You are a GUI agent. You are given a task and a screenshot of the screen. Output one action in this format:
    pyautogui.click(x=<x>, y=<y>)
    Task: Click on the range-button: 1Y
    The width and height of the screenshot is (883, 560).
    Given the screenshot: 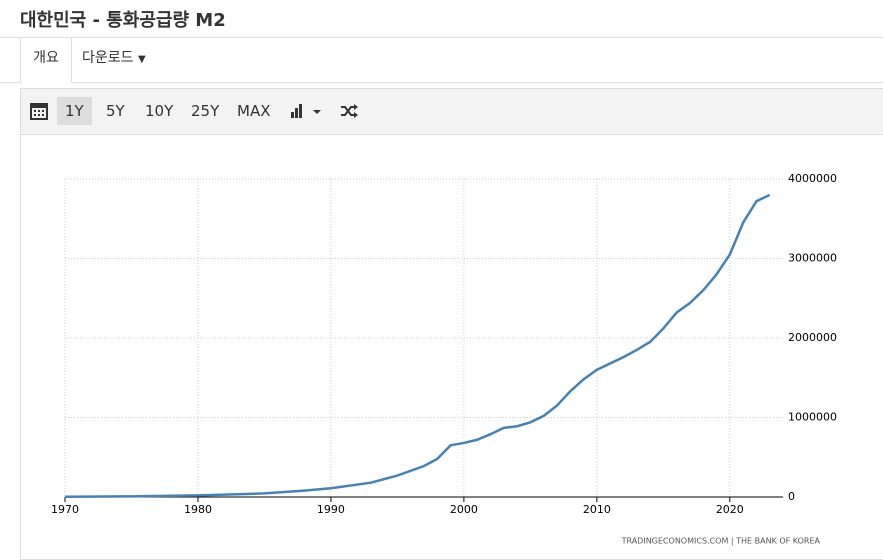 What is the action you would take?
    pyautogui.click(x=74, y=111)
    